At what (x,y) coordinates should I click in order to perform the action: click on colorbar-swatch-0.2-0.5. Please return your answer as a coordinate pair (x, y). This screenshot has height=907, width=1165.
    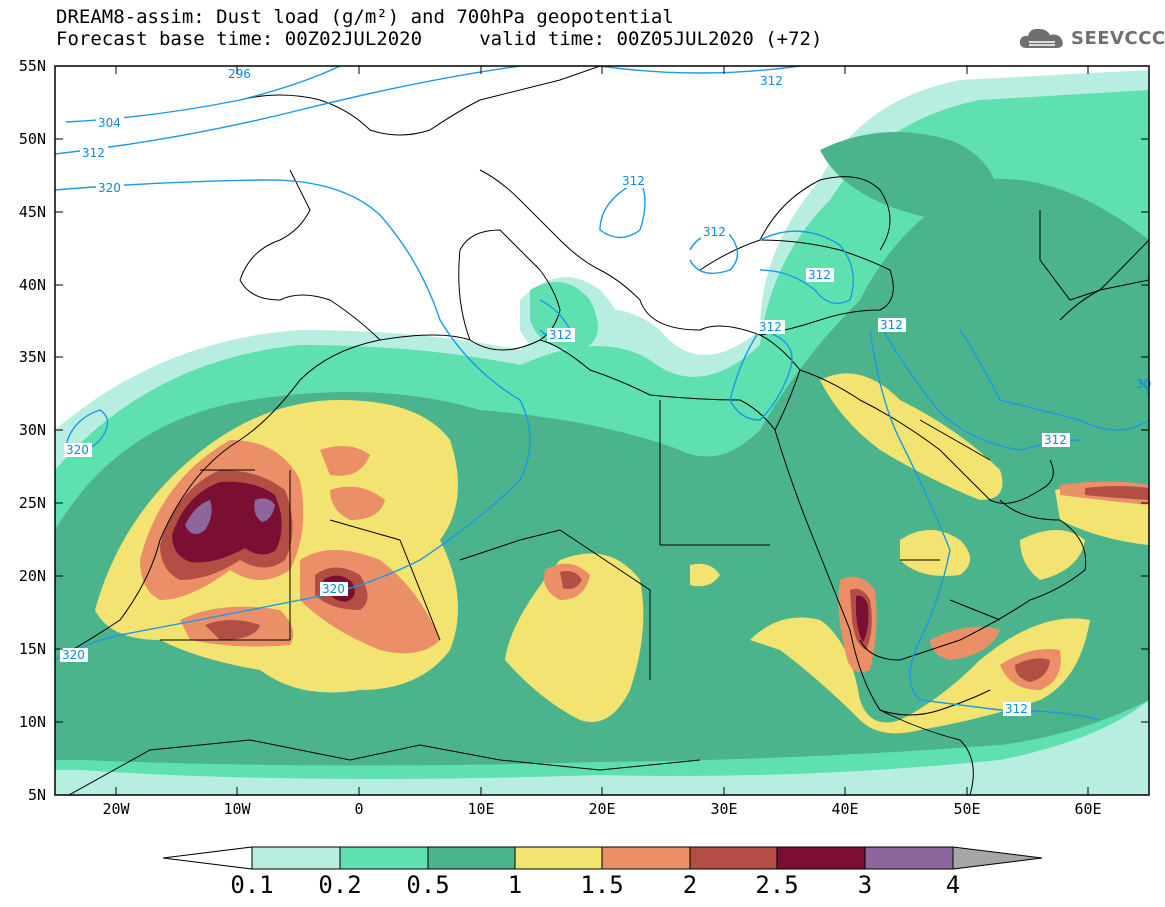
    Looking at the image, I should click on (384, 858).